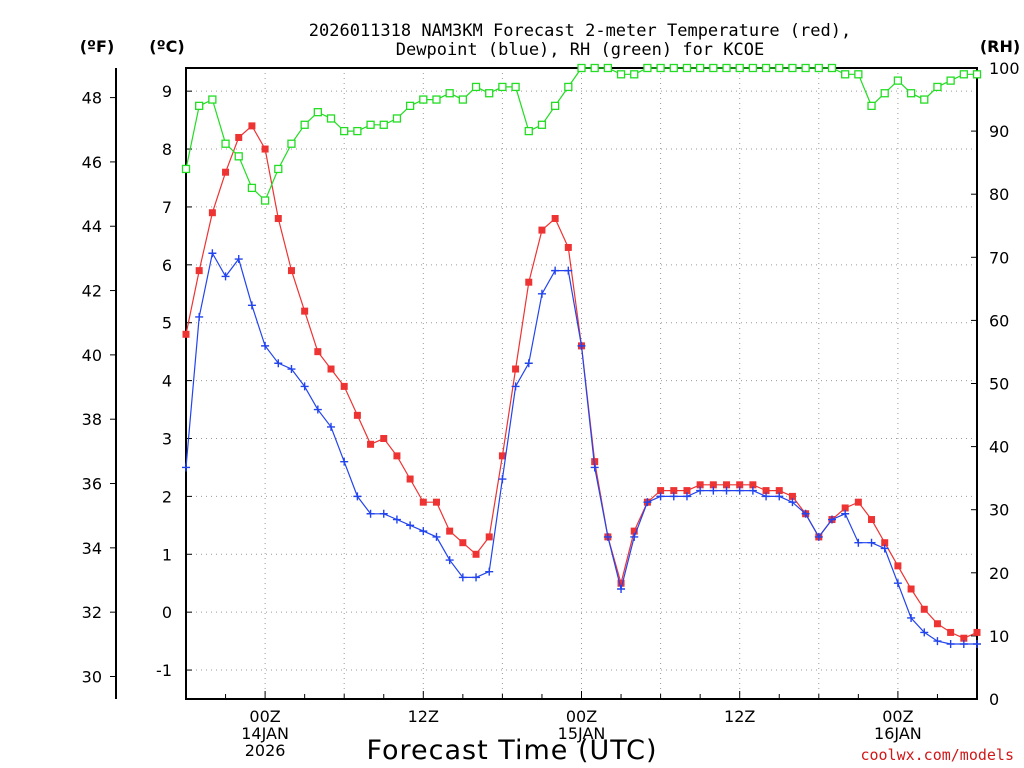 The height and width of the screenshot is (768, 1024). What do you see at coordinates (1000, 46) in the screenshot?
I see `rh-unit-label: (RH)` at bounding box center [1000, 46].